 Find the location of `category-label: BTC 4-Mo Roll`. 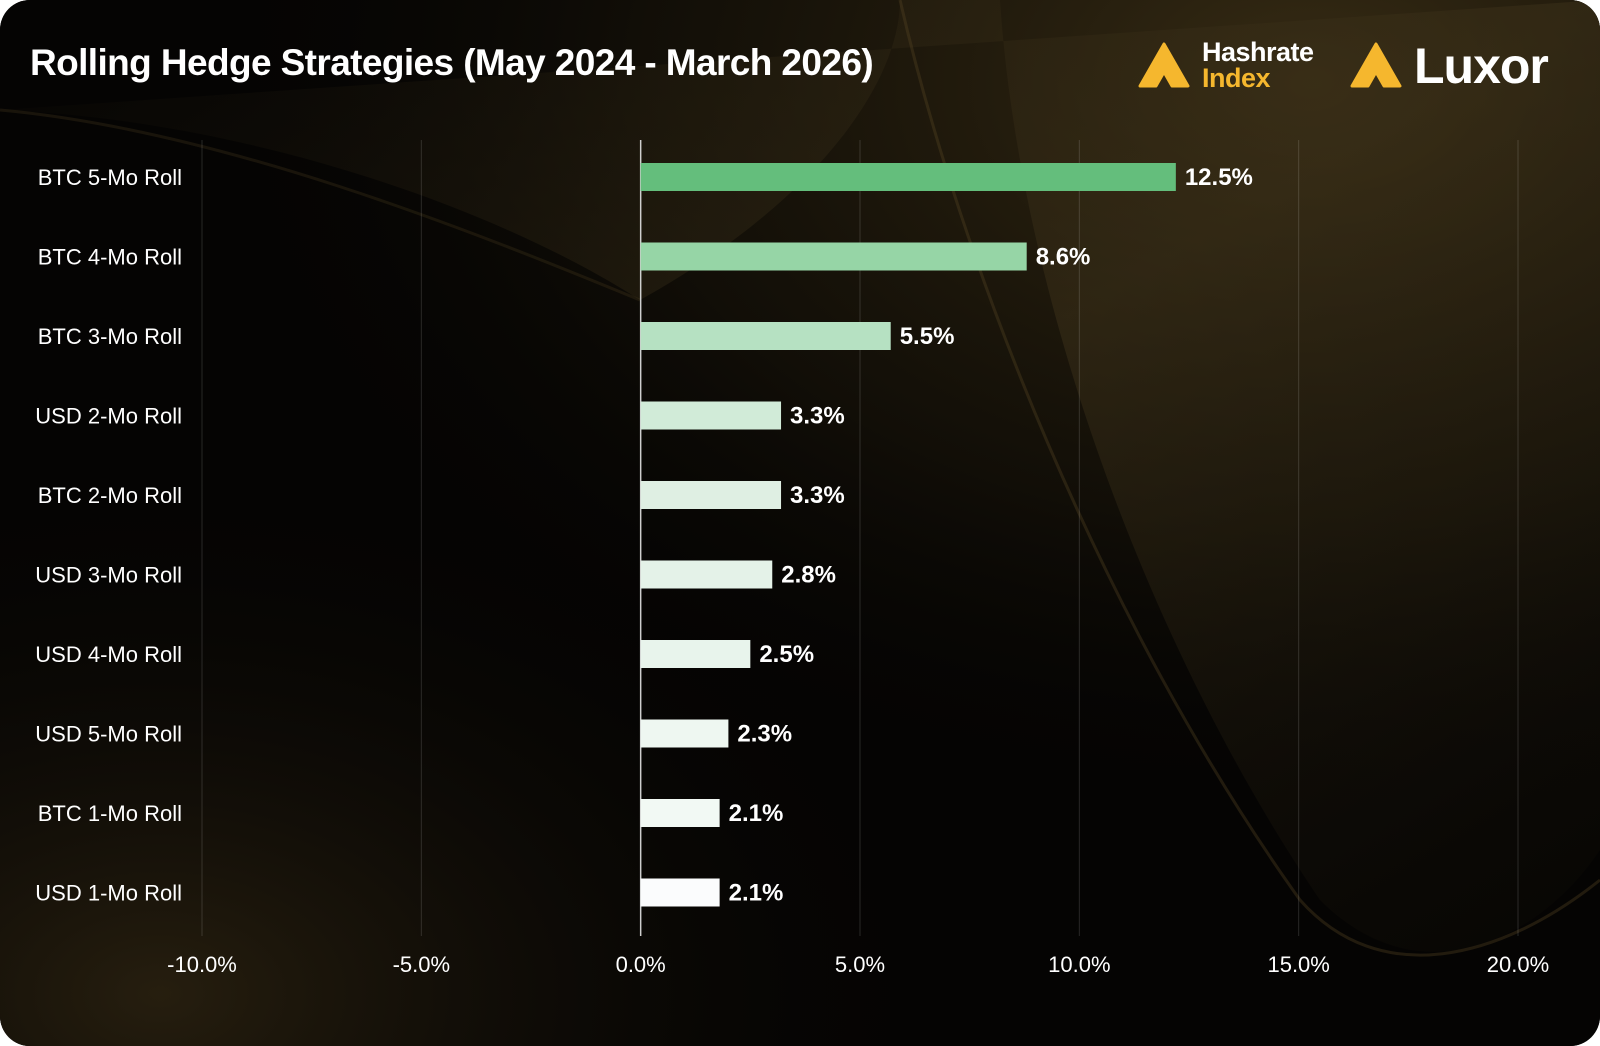

category-label: BTC 4-Mo Roll is located at coordinates (110, 257).